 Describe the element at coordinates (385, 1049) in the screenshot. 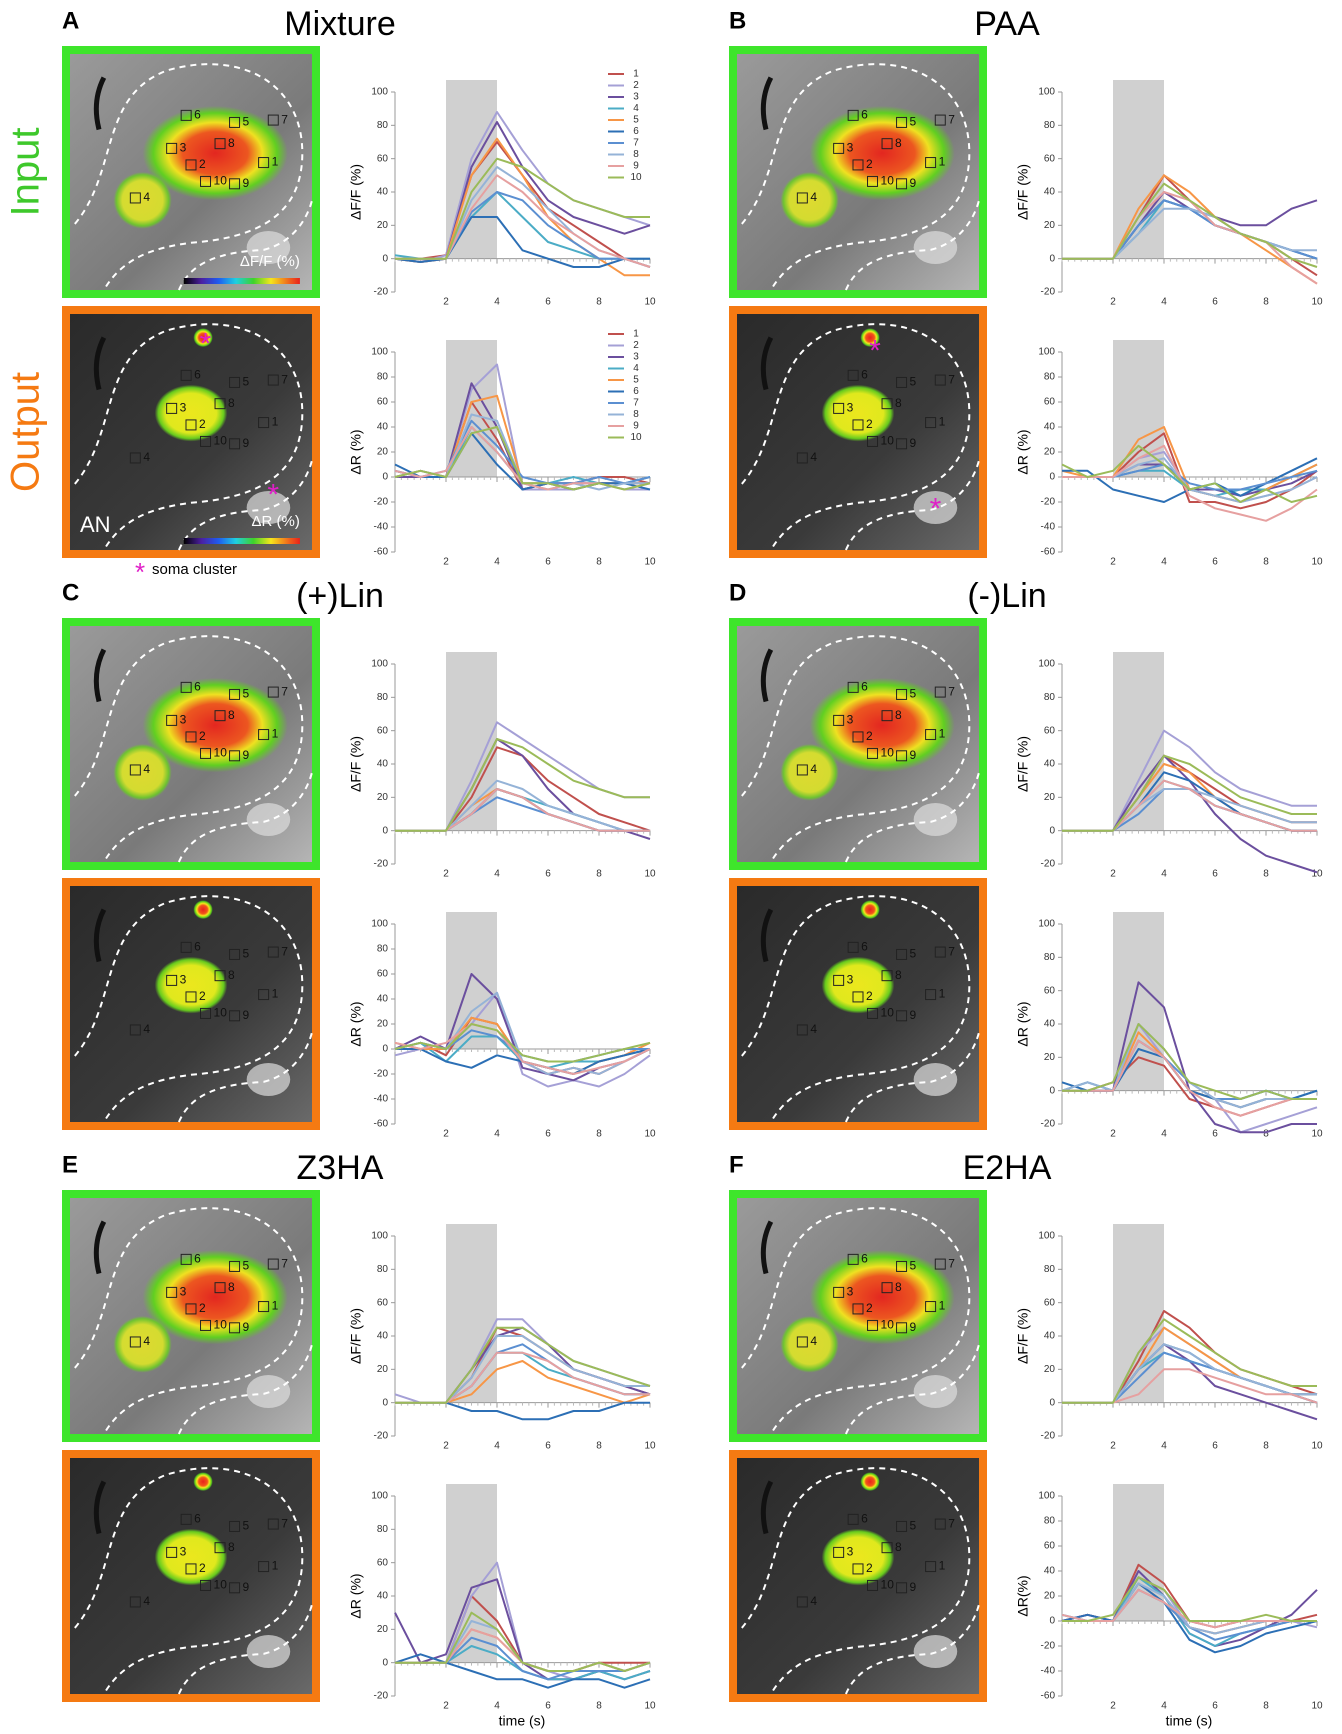

I see `y-tick-label: 0` at that location.